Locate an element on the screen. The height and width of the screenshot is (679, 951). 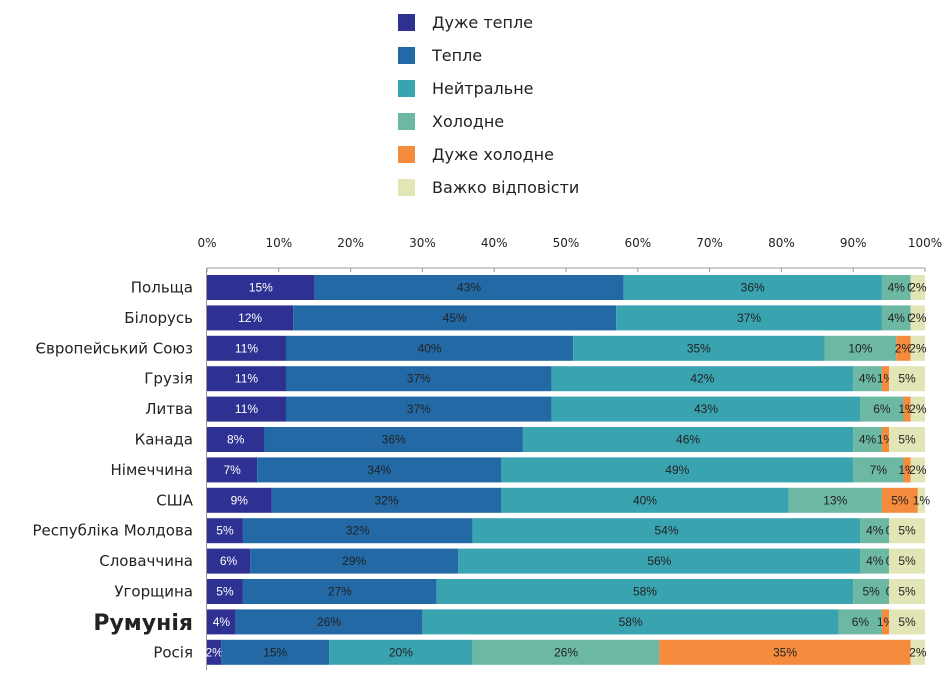
data-label: 15% is located at coordinates (261, 288).